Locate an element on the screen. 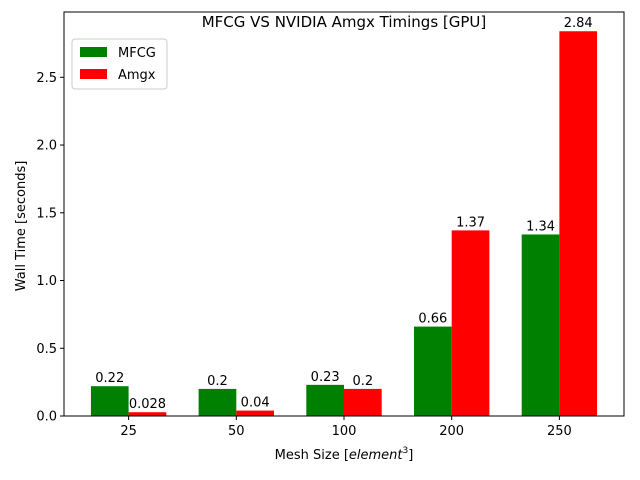 The image size is (640, 480). x-tick-label: 200 is located at coordinates (451, 431).